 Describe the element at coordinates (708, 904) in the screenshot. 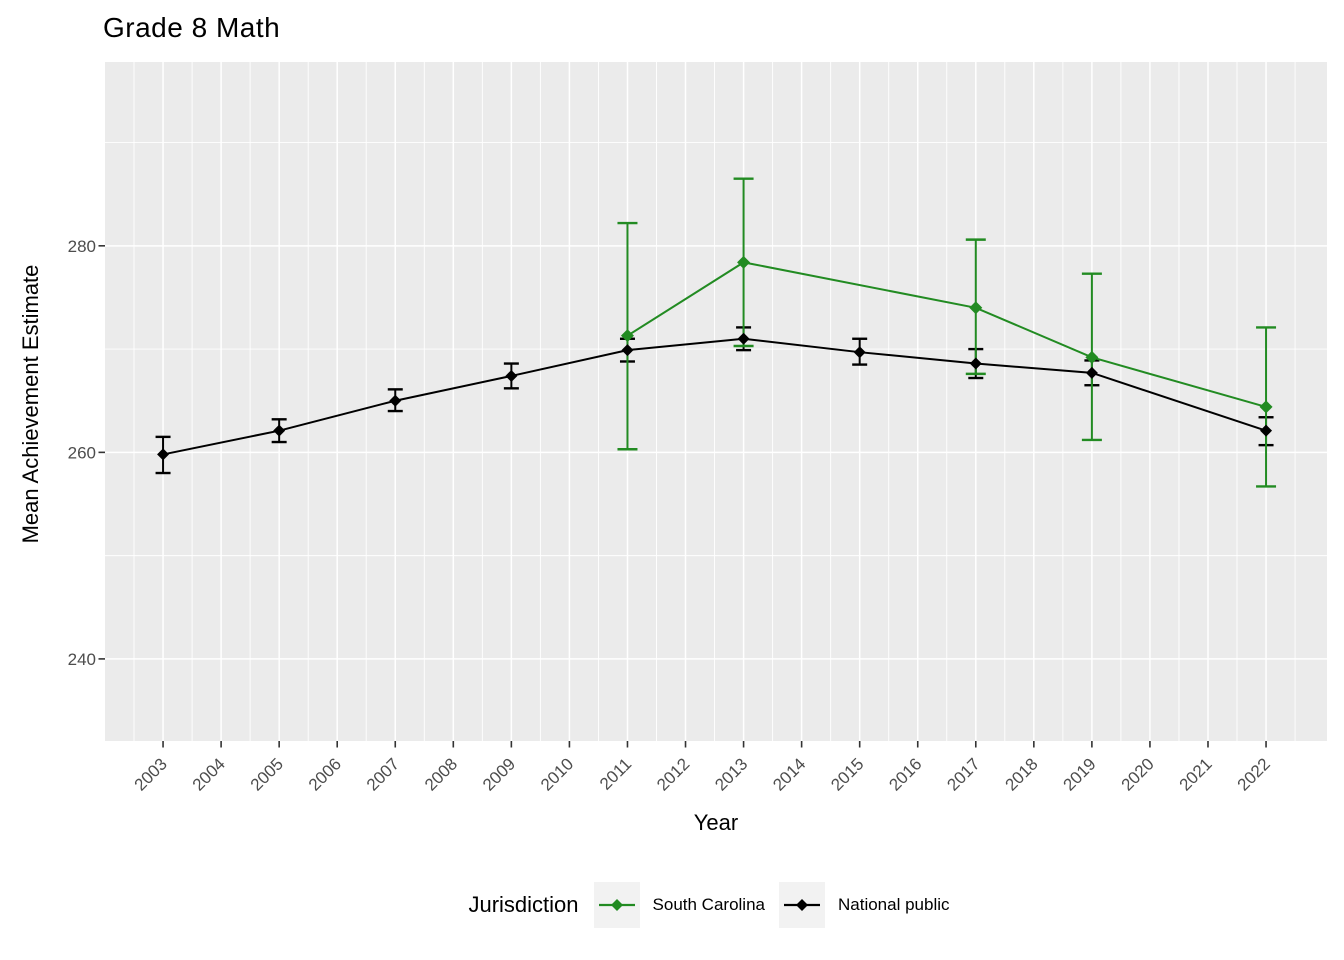

I see `legend-label-south-carolina: South Carolina` at that location.